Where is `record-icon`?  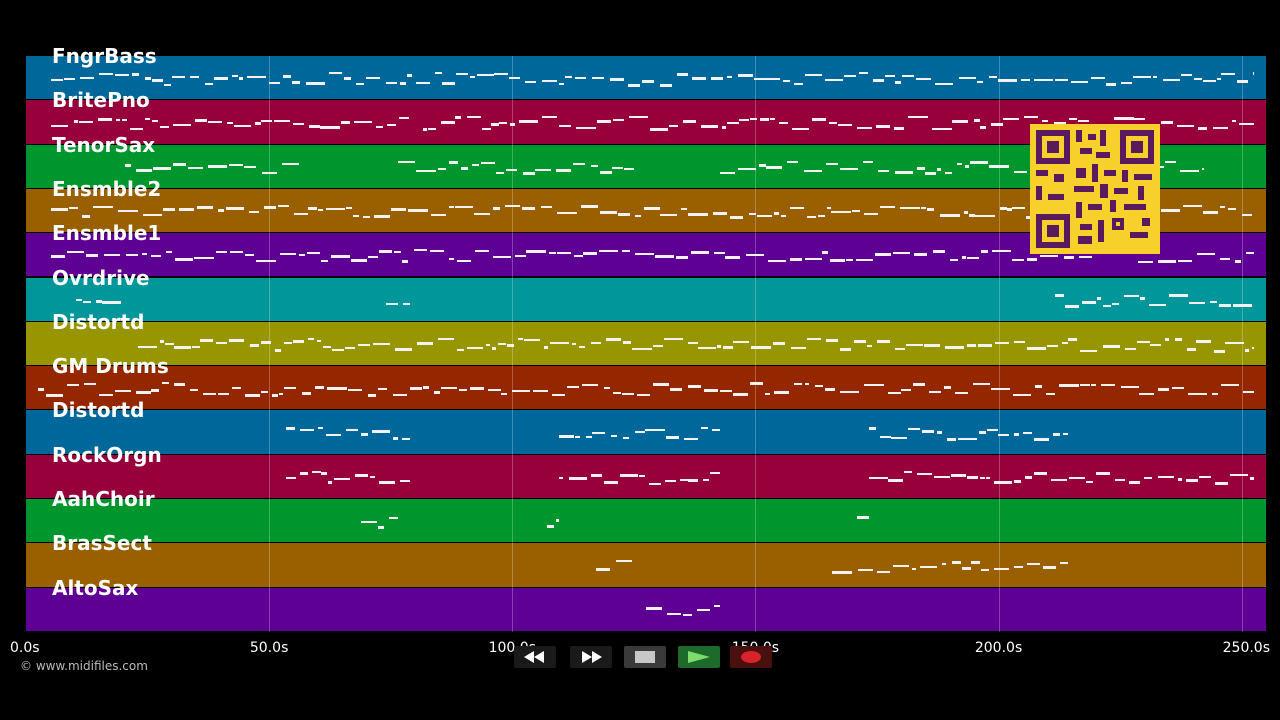 record-icon is located at coordinates (751, 657).